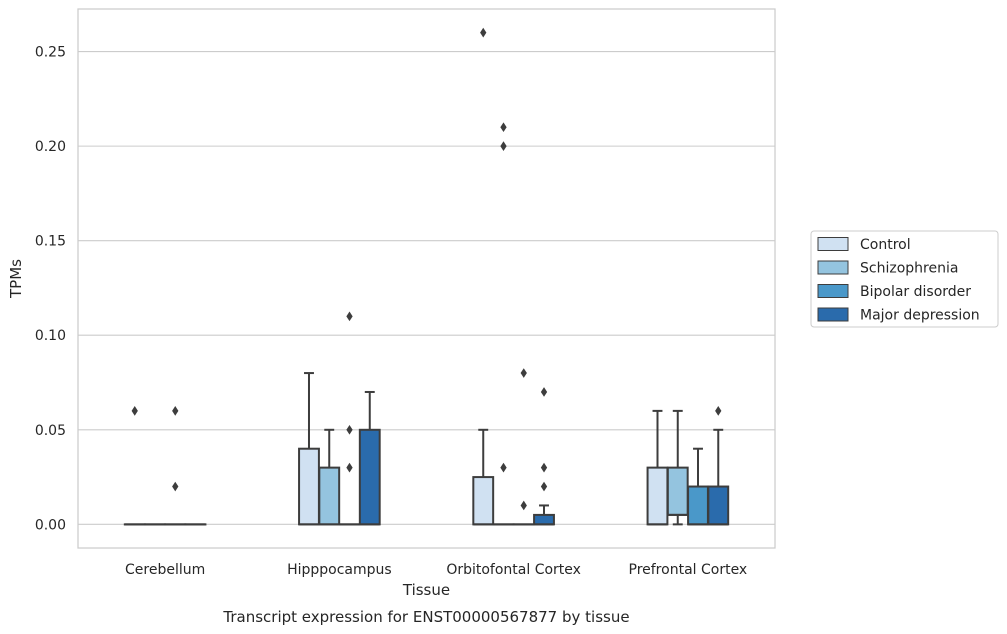  Describe the element at coordinates (50, 147) in the screenshot. I see `y-tick-label: 0.20` at that location.